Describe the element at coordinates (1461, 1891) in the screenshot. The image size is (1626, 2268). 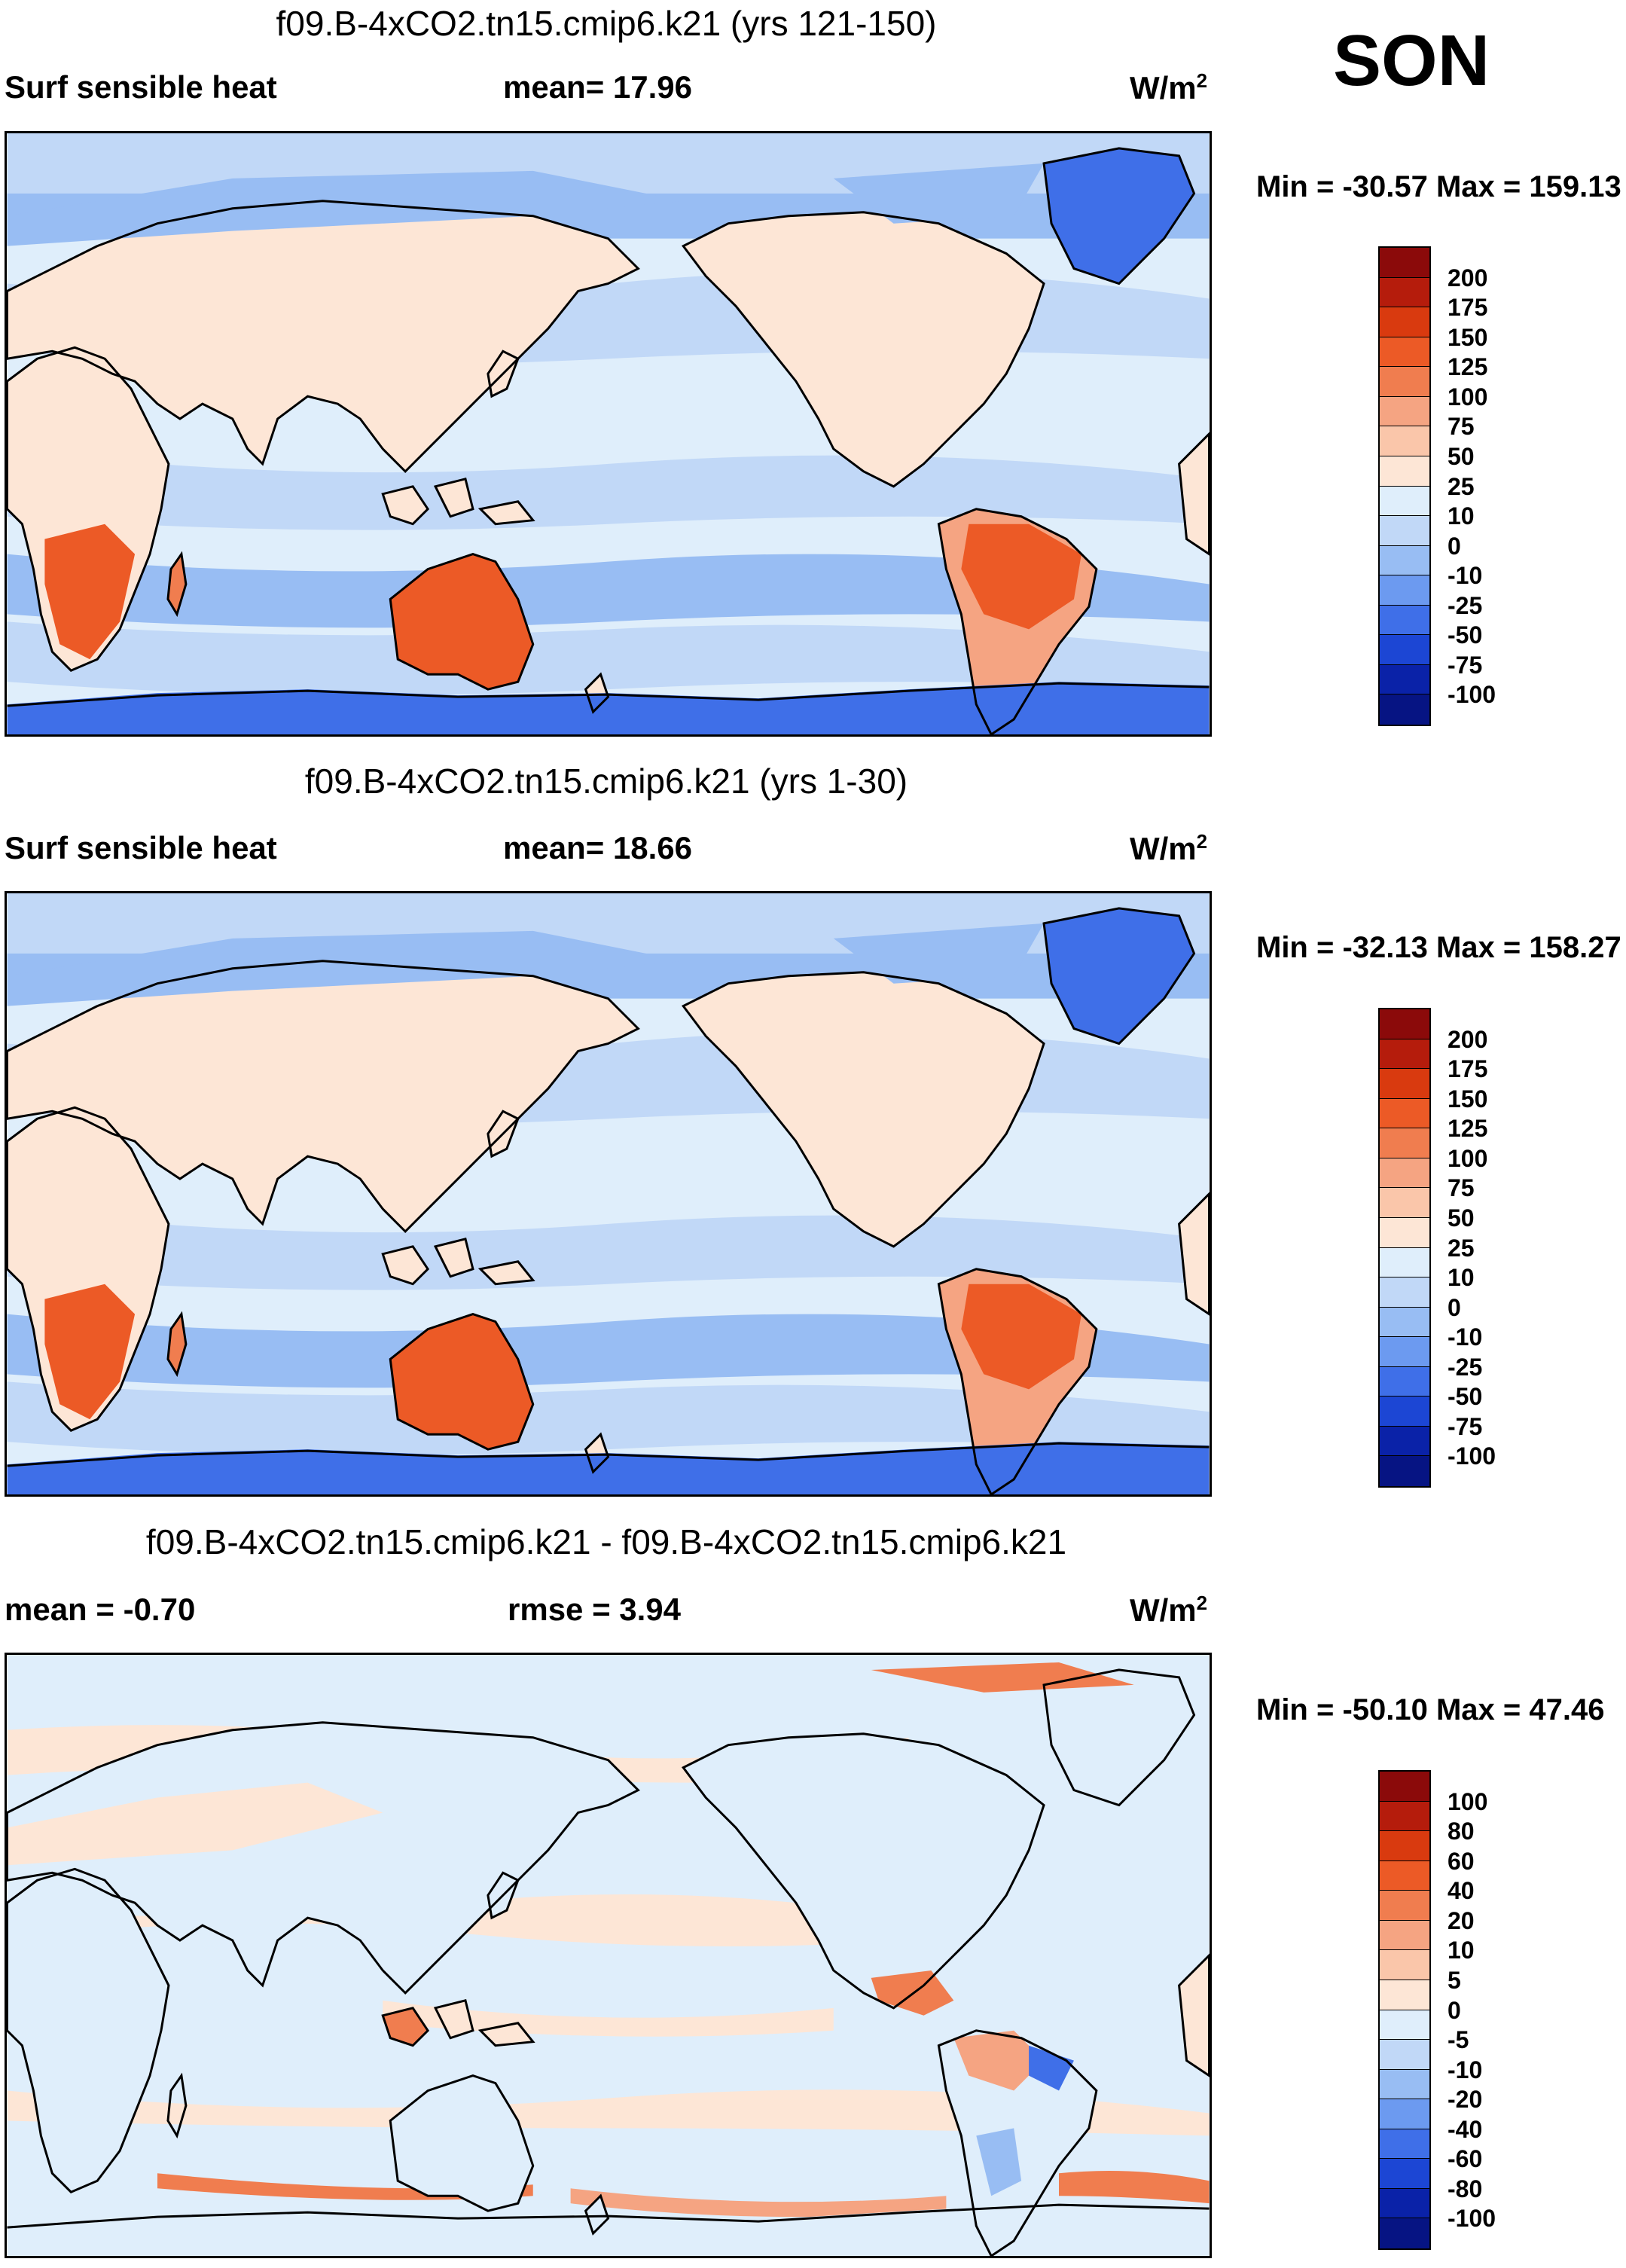
I see `colorbar-tick-label: 40` at that location.